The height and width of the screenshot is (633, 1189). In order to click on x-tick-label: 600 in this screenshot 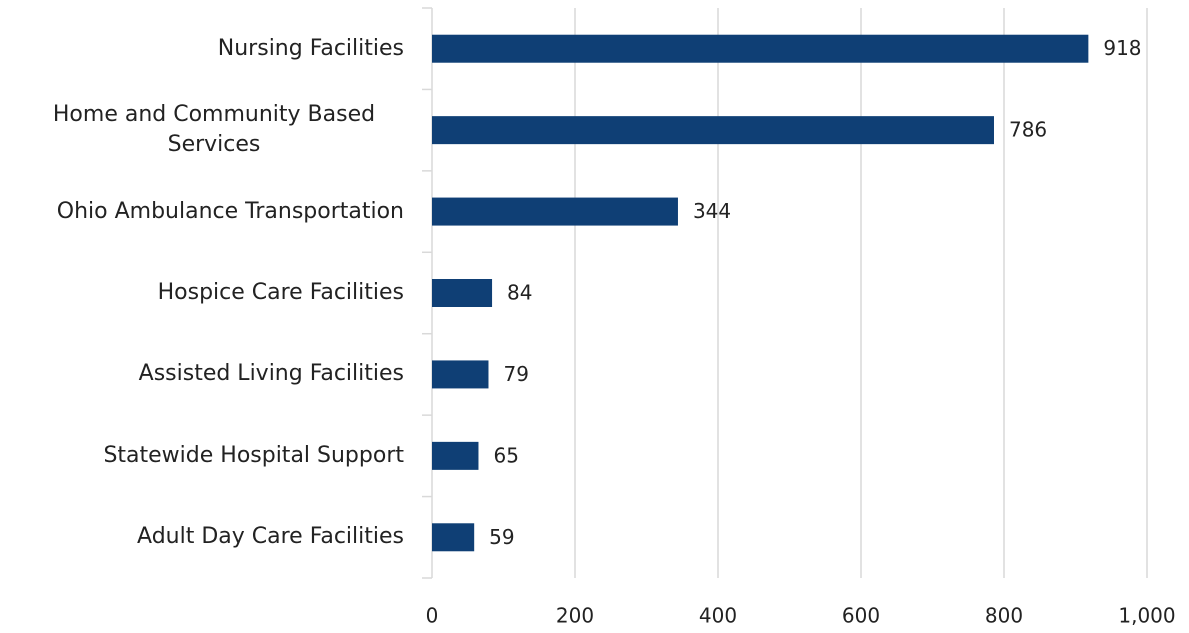, I will do `click(861, 616)`.